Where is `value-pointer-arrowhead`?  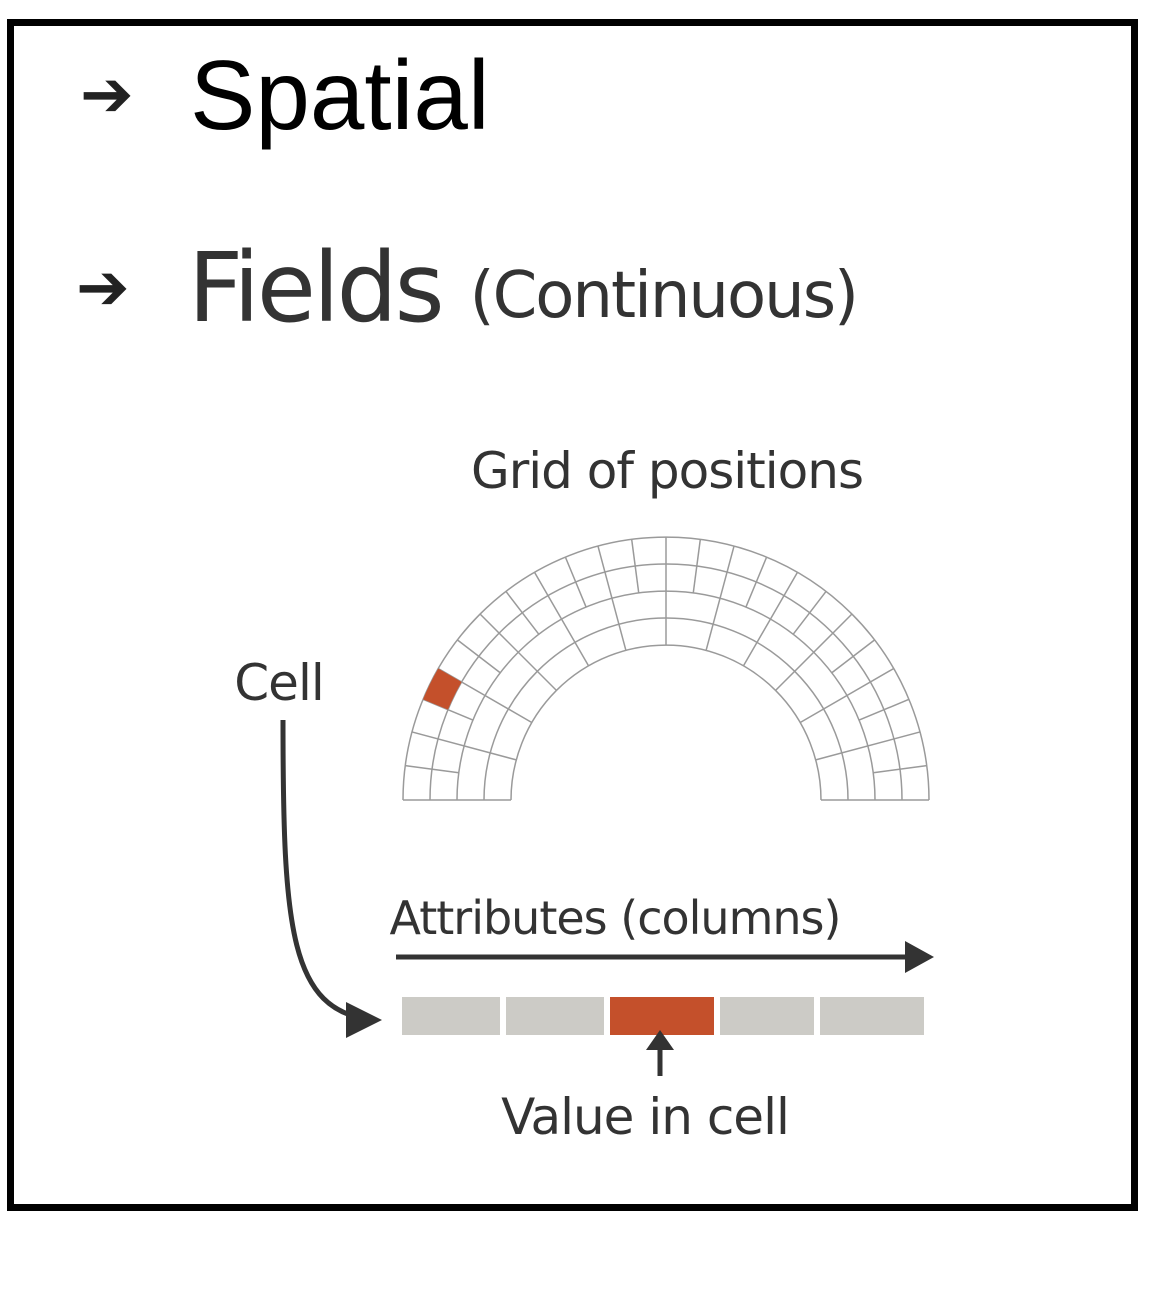 value-pointer-arrowhead is located at coordinates (660, 1040).